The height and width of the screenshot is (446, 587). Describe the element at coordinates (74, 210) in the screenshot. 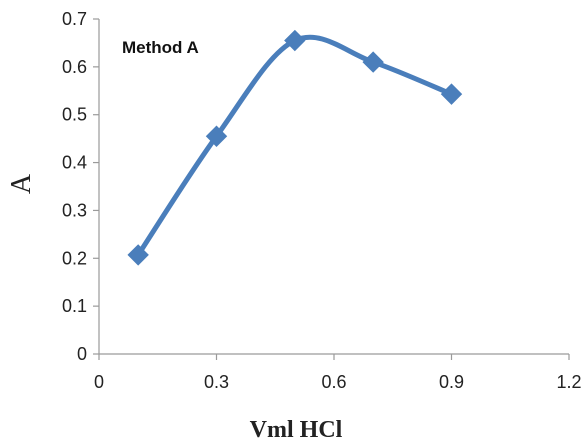

I see `y-tick-label: 0.3` at that location.